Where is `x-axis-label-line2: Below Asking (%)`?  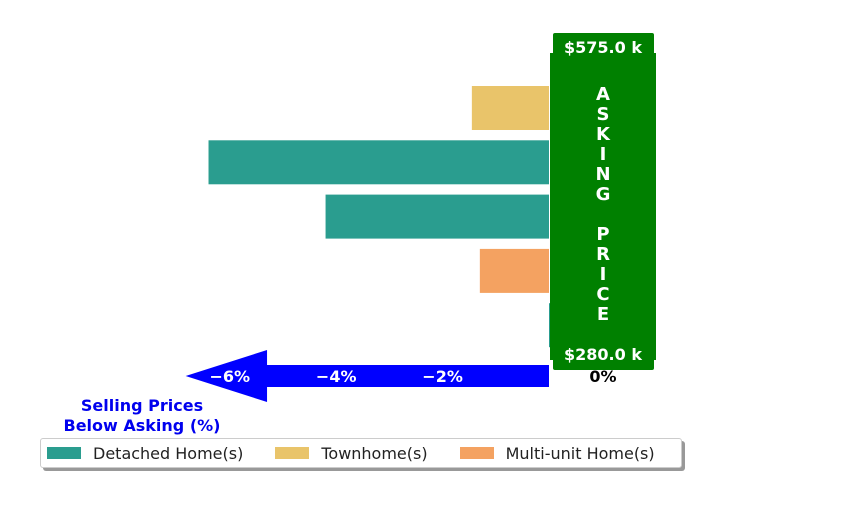
x-axis-label-line2: Below Asking (%) is located at coordinates (142, 425).